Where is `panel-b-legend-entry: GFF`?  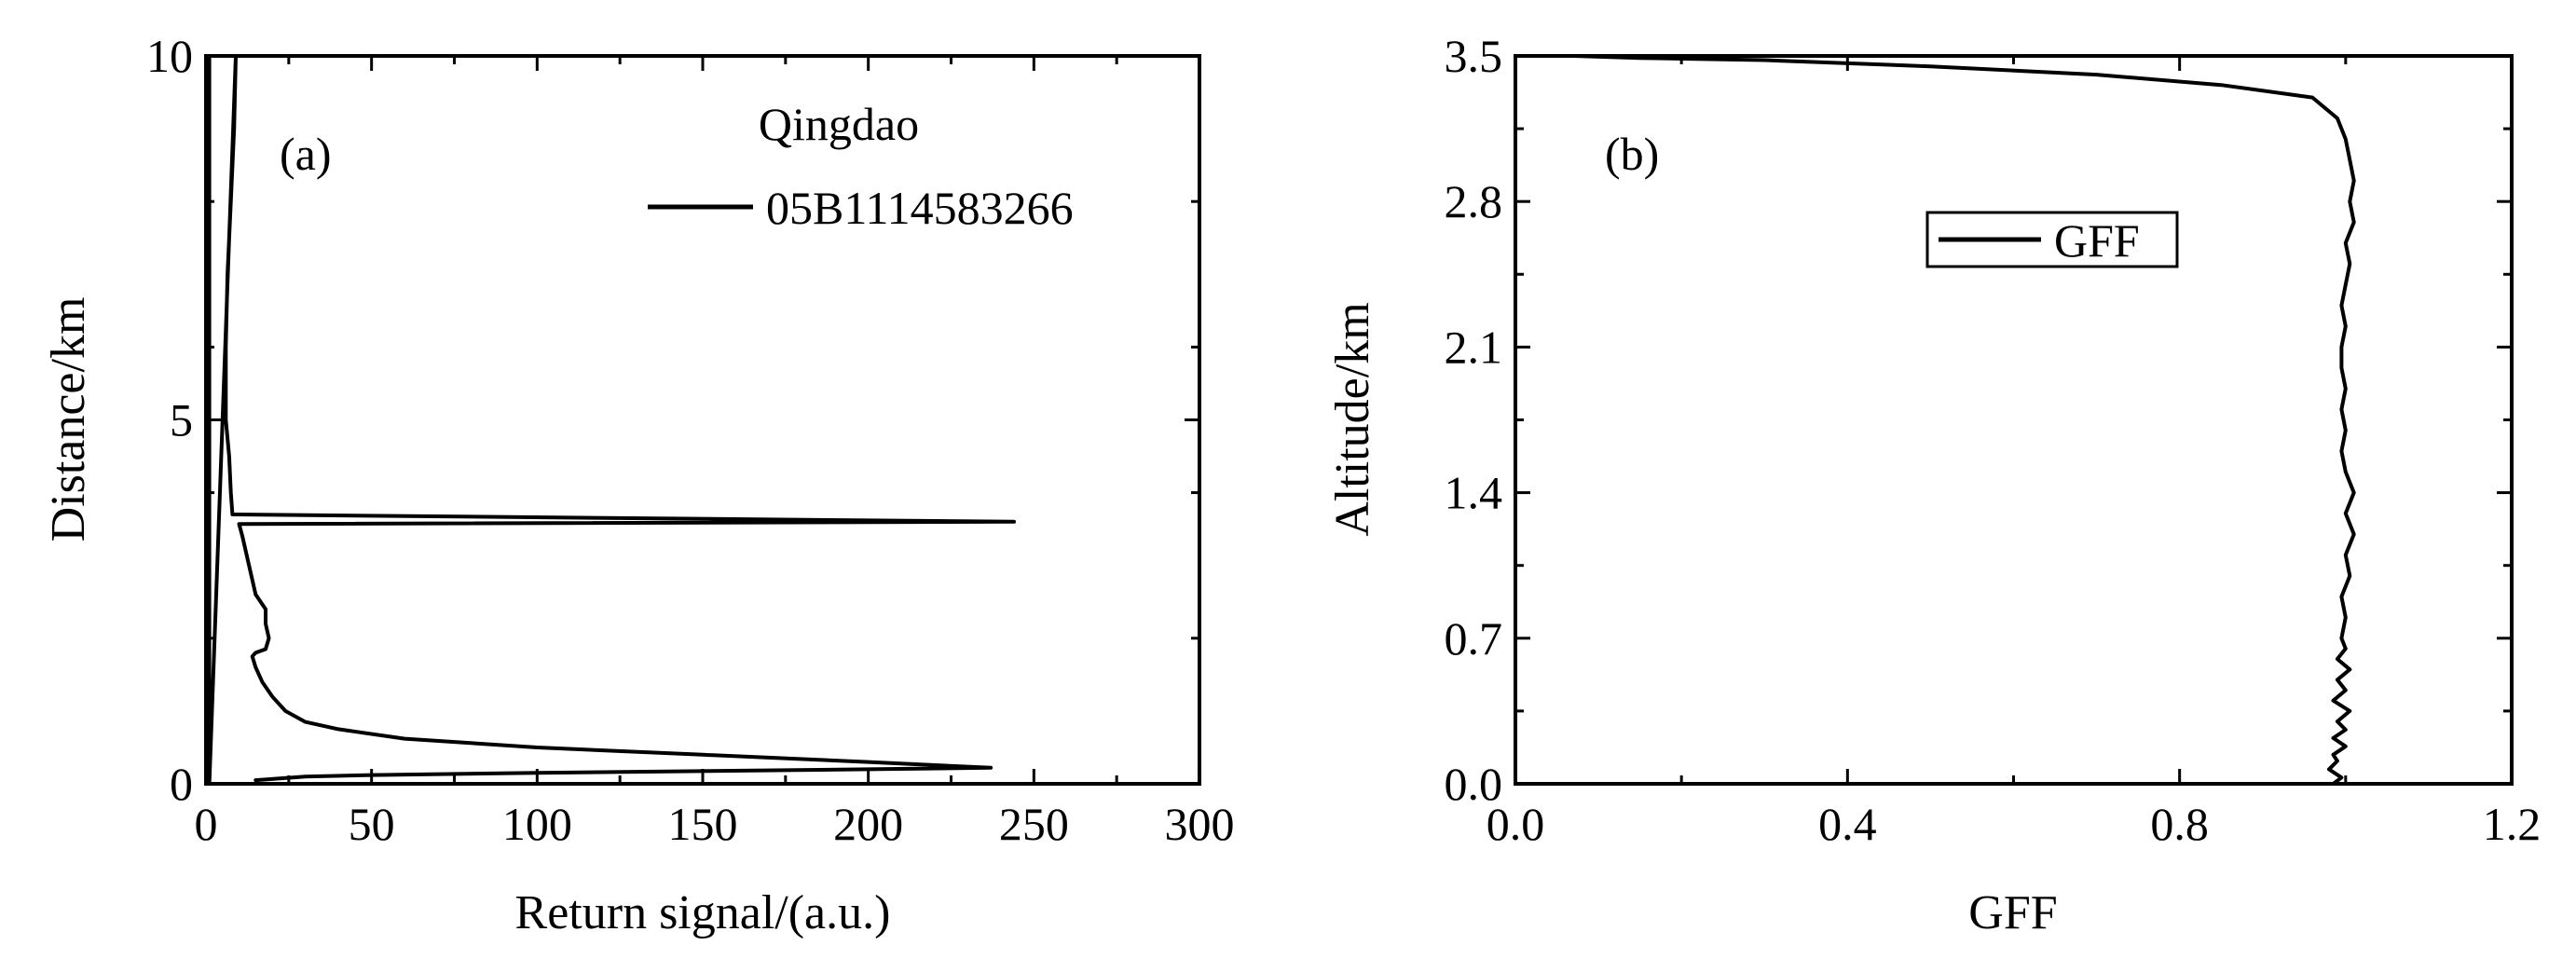
panel-b-legend-entry: GFF is located at coordinates (2097, 241).